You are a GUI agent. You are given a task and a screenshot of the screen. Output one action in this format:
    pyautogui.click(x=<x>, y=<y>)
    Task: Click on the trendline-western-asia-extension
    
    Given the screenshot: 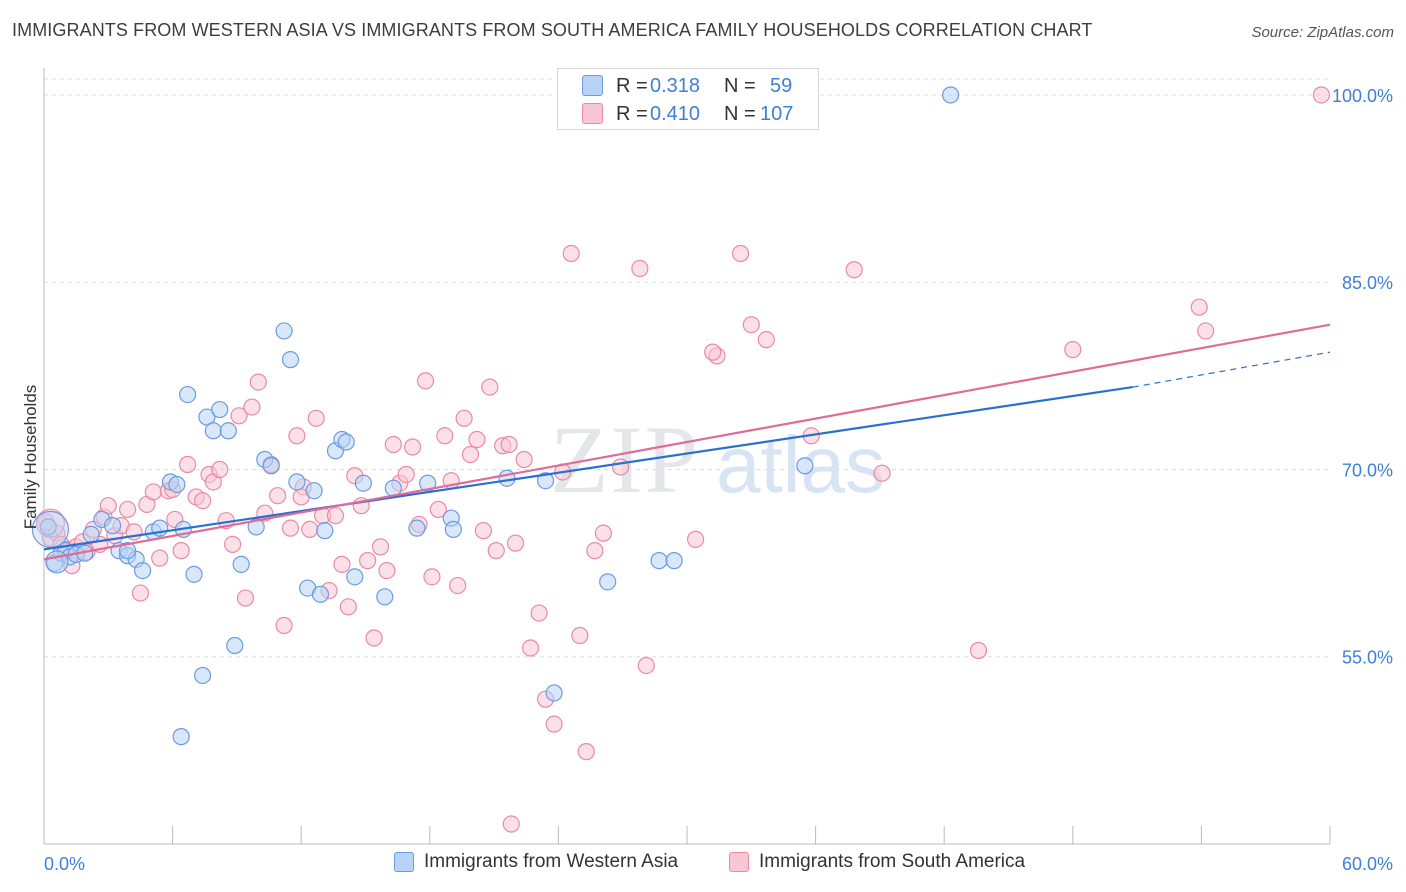 What is the action you would take?
    pyautogui.click(x=1231, y=369)
    